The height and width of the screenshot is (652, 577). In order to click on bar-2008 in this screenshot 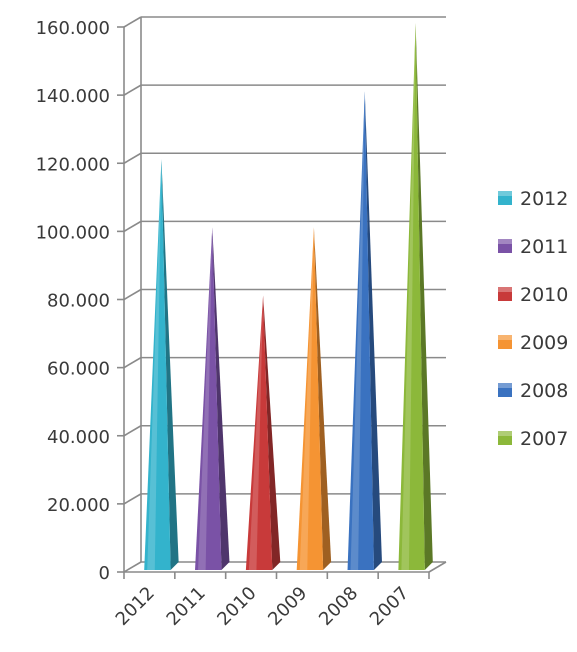, I will do `click(364, 330)`.